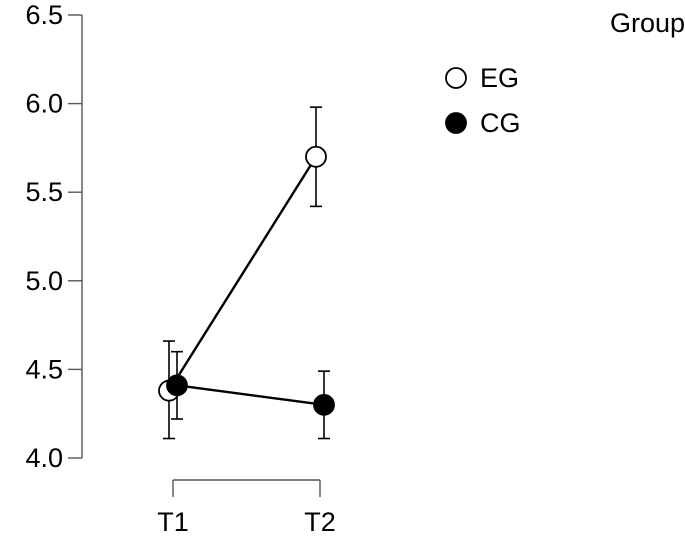 The height and width of the screenshot is (540, 685). I want to click on y-tick-label: 5.0, so click(44, 281).